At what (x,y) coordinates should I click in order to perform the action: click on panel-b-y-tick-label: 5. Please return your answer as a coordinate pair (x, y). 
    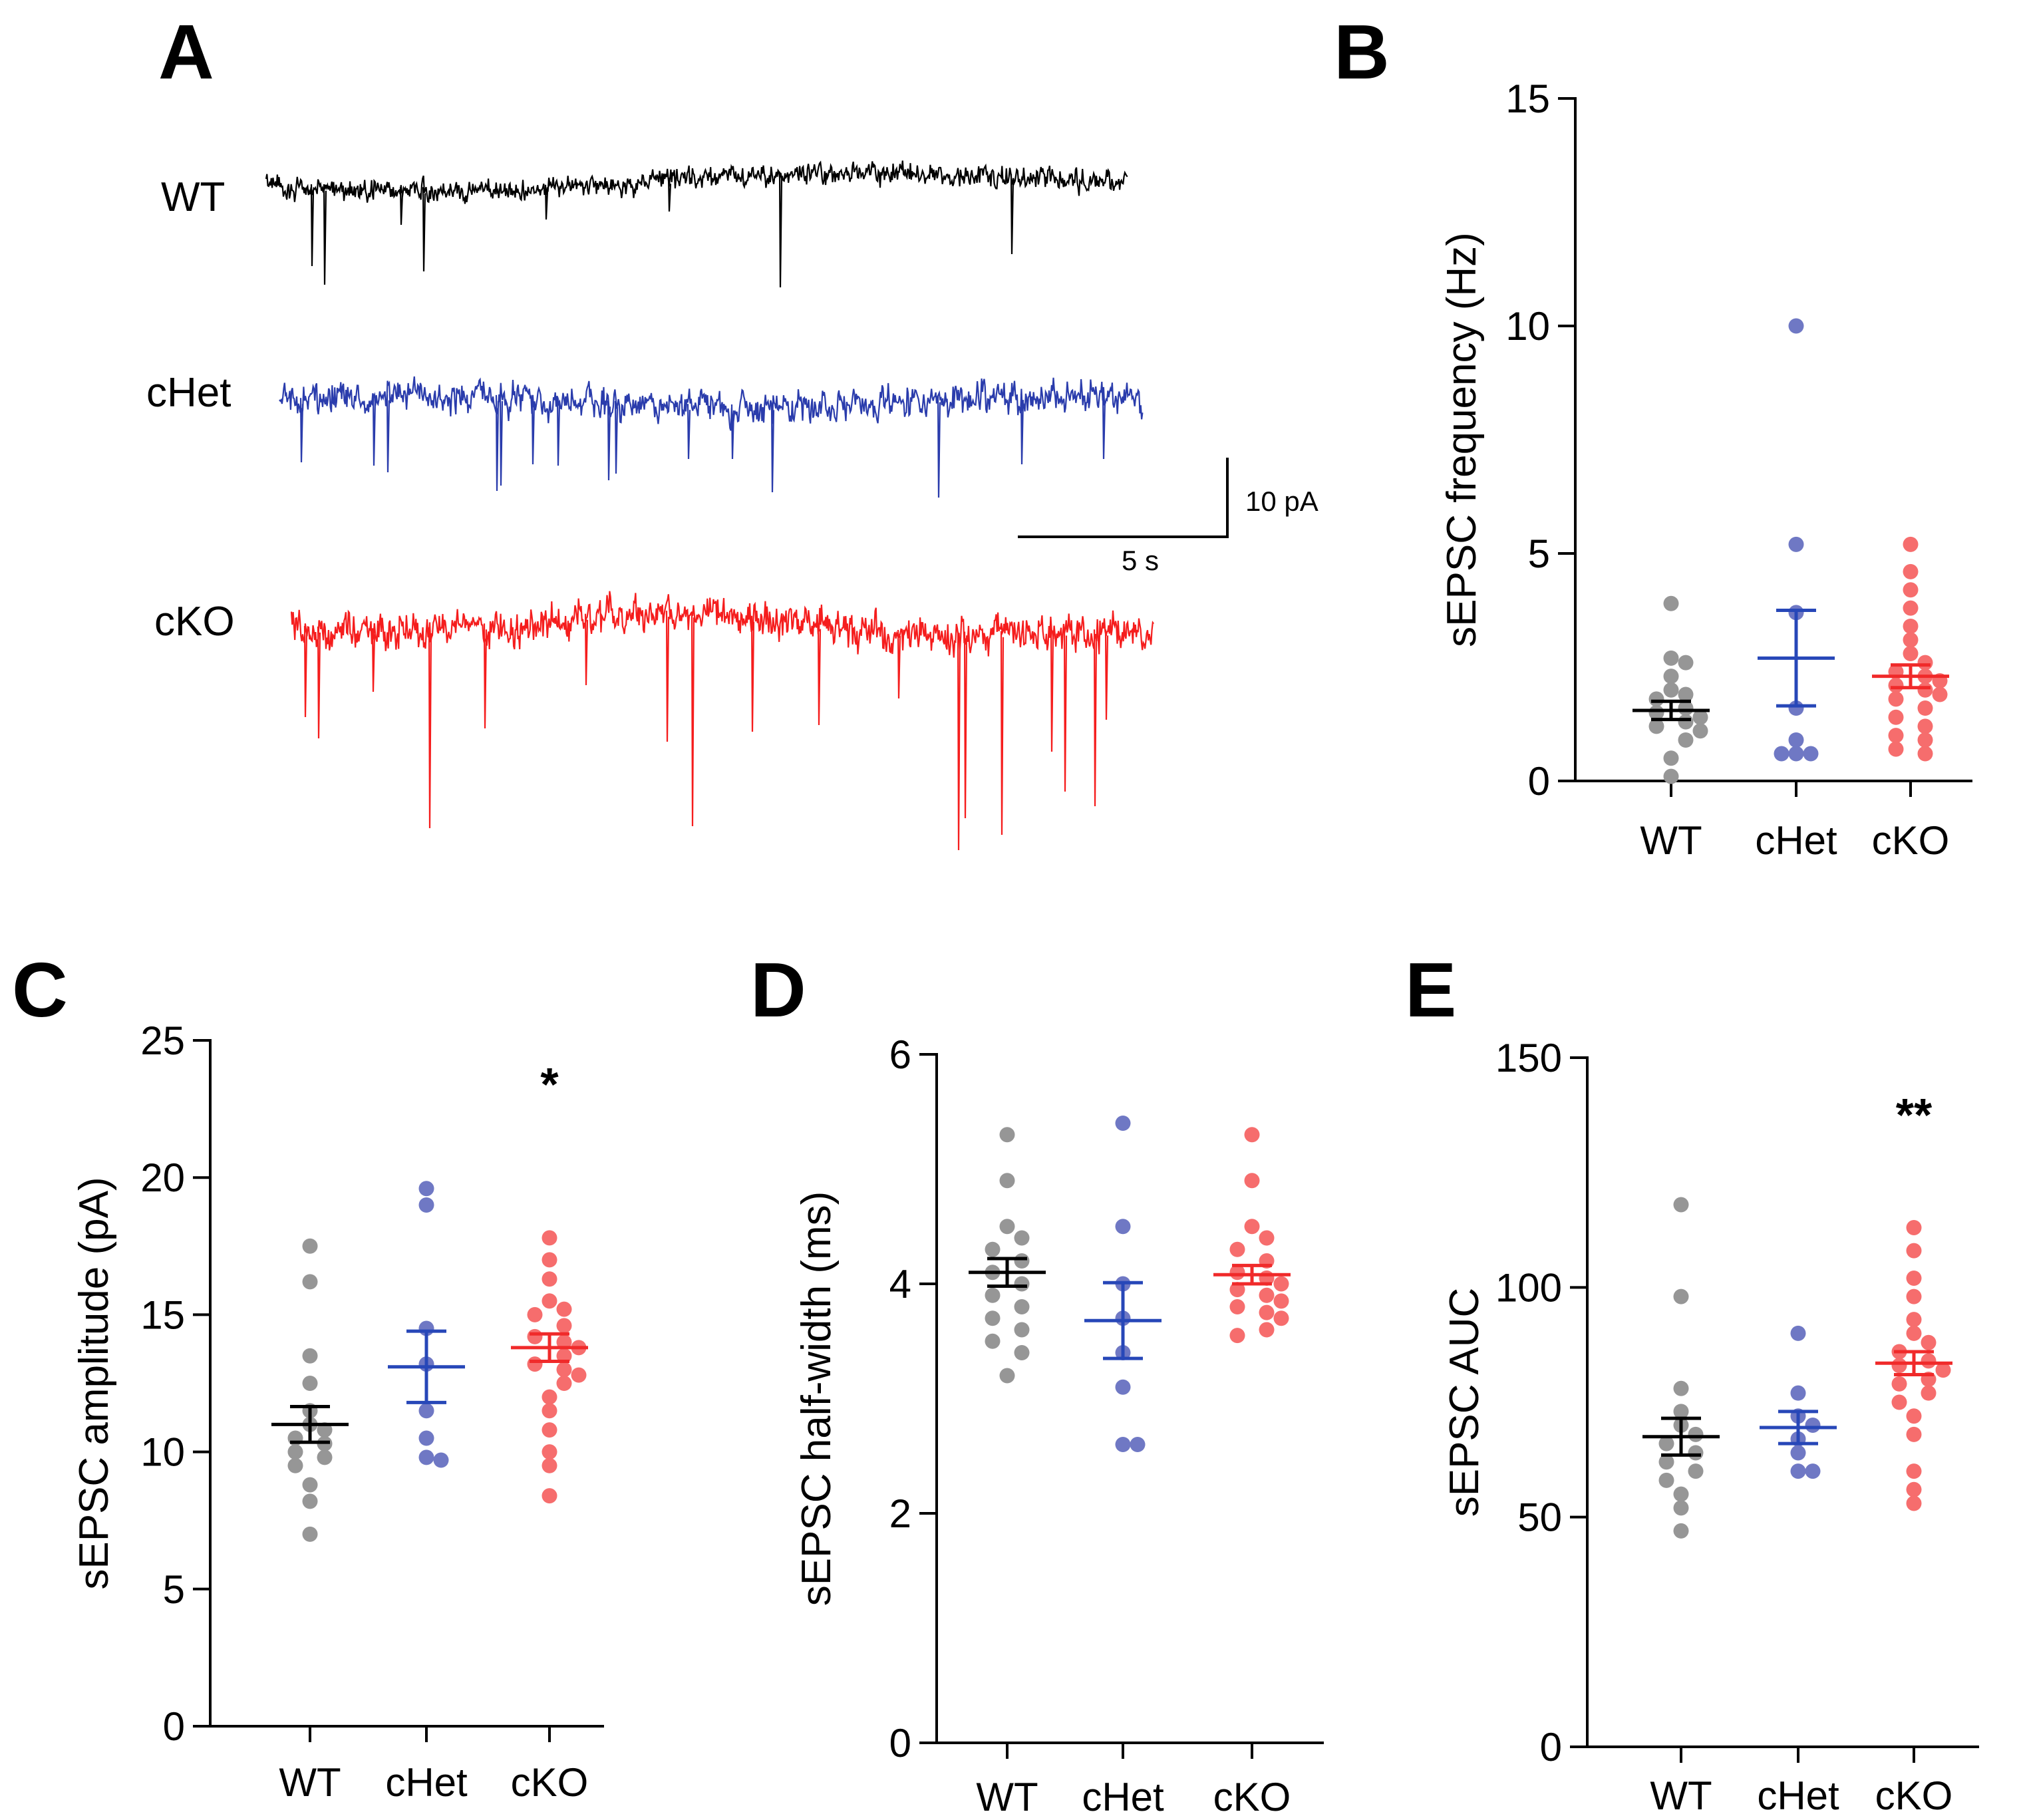
    Looking at the image, I should click on (1539, 554).